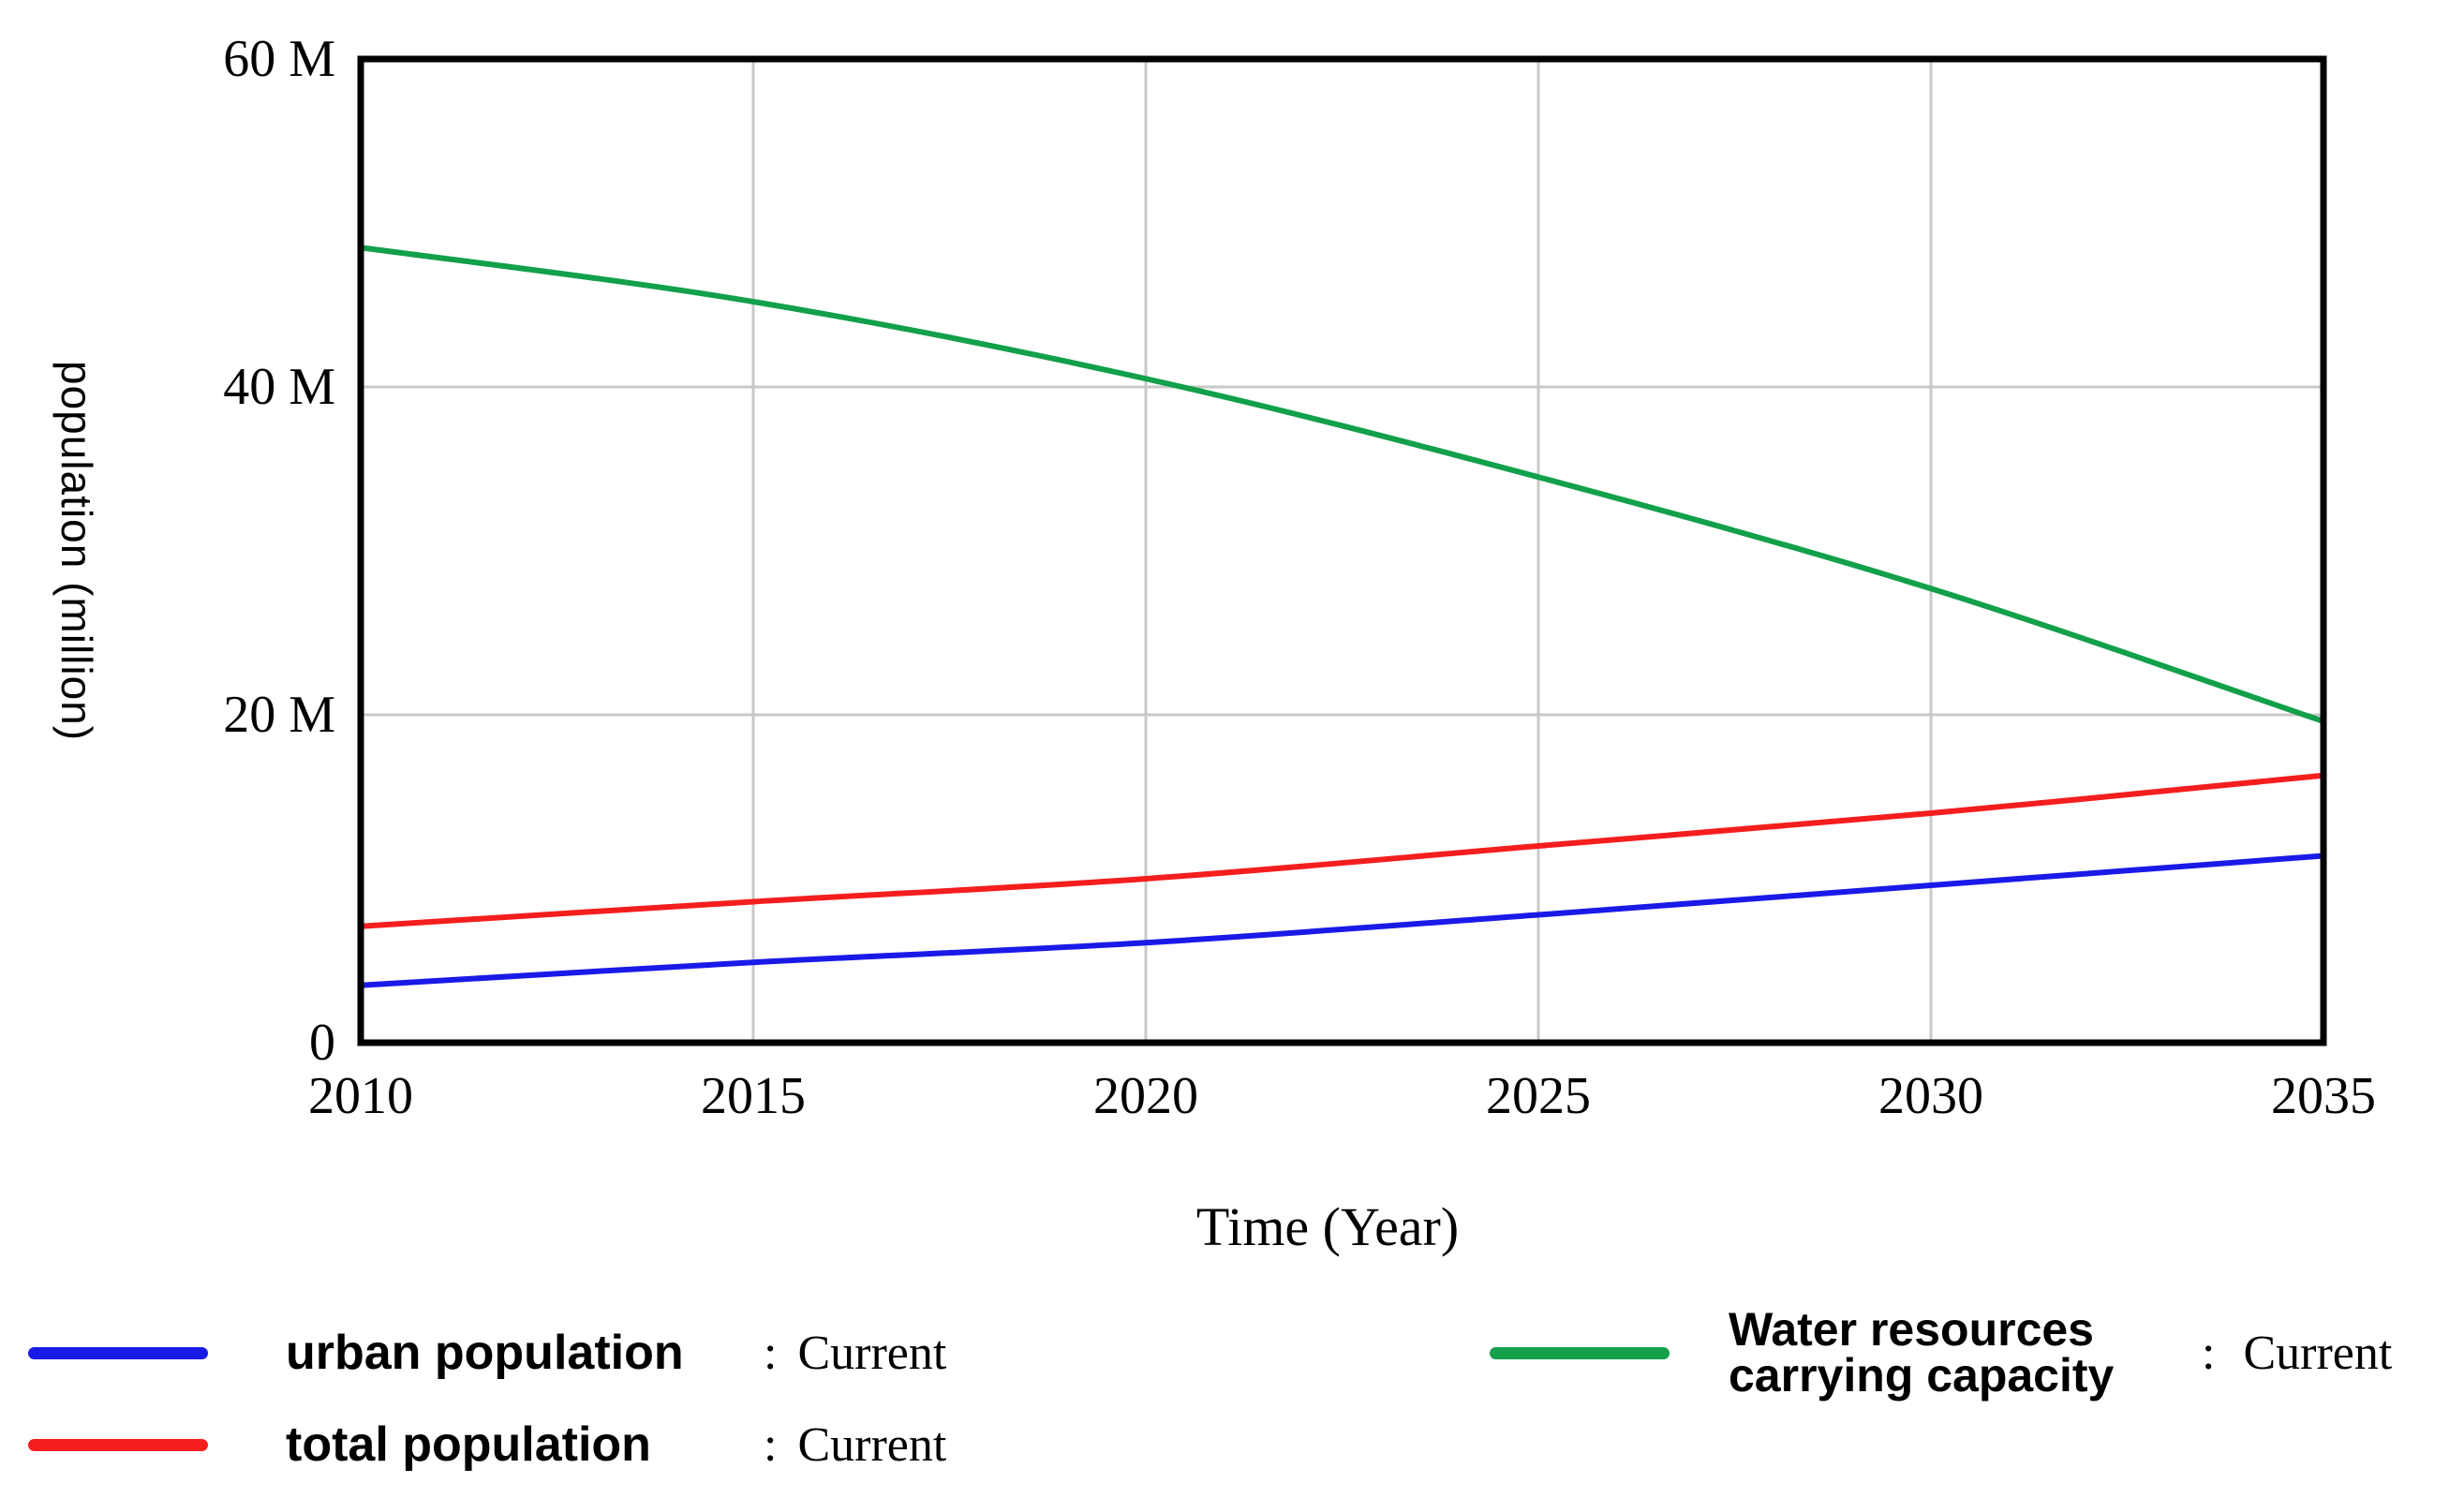 This screenshot has height=1498, width=2464. Describe the element at coordinates (77, 551) in the screenshot. I see `y-axis-title: population (million)` at that location.